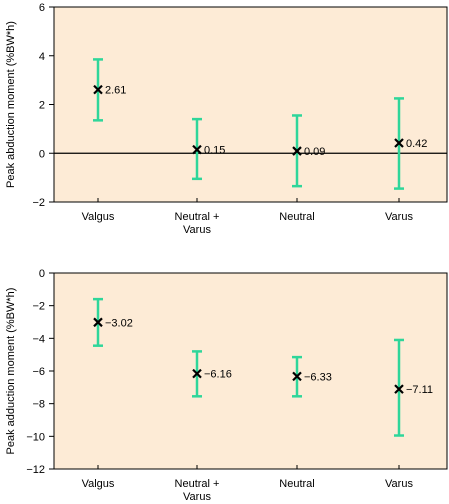 This screenshot has height=504, width=449. Describe the element at coordinates (318, 377) in the screenshot. I see `data-label: −6.33` at that location.